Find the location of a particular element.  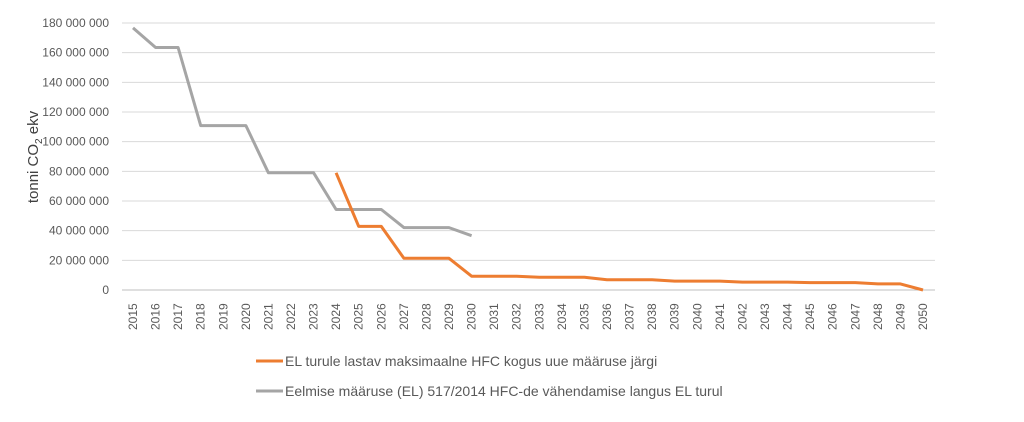

y-tick-label: 120 000 000 is located at coordinates (75, 112).